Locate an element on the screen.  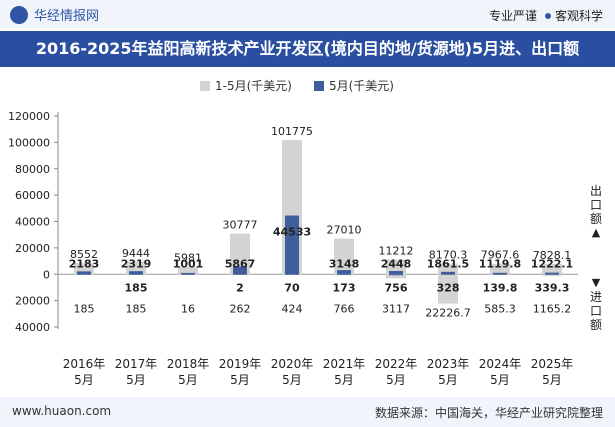
footer-url: www.huaon.com is located at coordinates (62, 411).